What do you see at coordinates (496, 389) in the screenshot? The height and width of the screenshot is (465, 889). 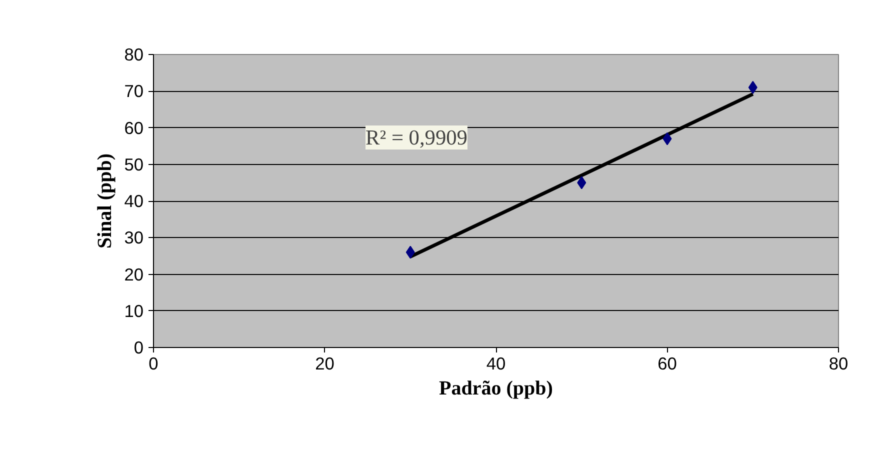 I see `x-axis-title: Padrão (ppb)` at bounding box center [496, 389].